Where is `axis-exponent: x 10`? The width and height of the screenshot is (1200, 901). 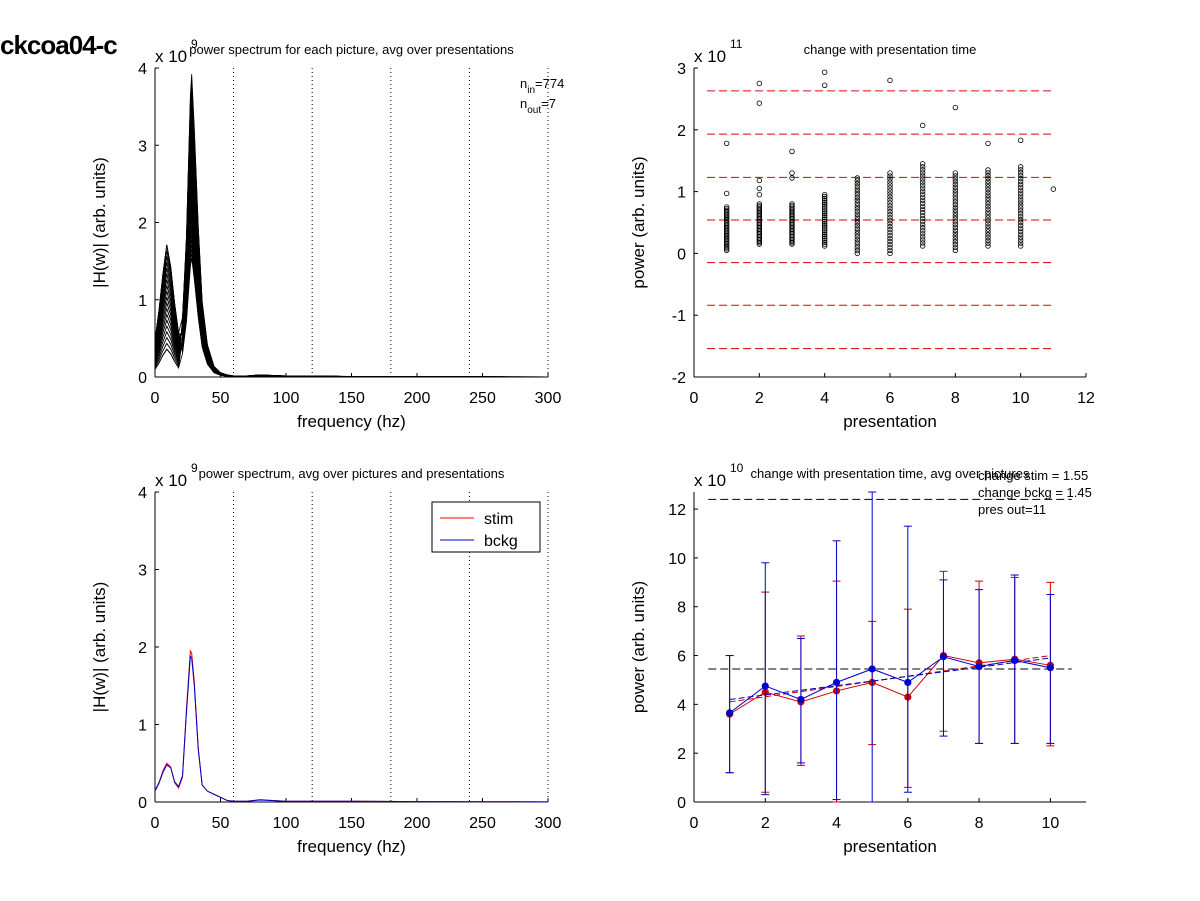 axis-exponent: x 10 is located at coordinates (171, 56).